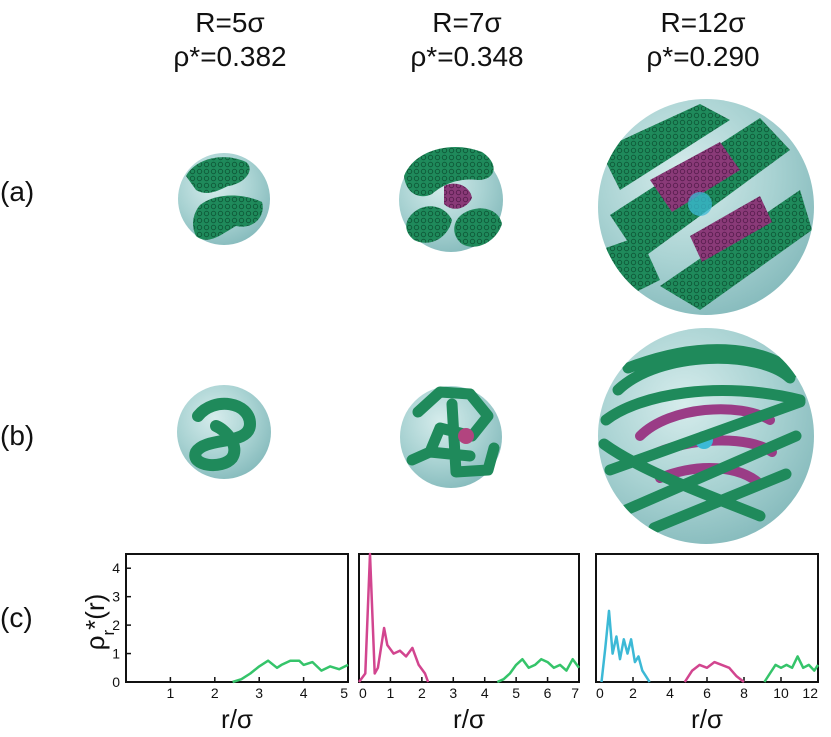 This screenshot has width=831, height=737. What do you see at coordinates (224, 432) in the screenshot?
I see `sphere-b-r5` at bounding box center [224, 432].